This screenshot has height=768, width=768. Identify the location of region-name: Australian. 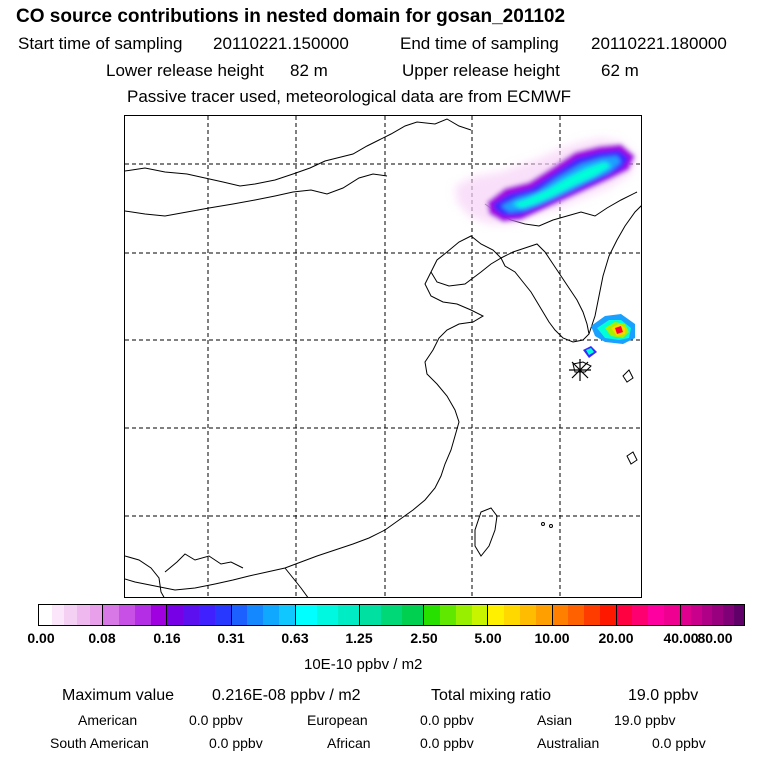
(568, 743).